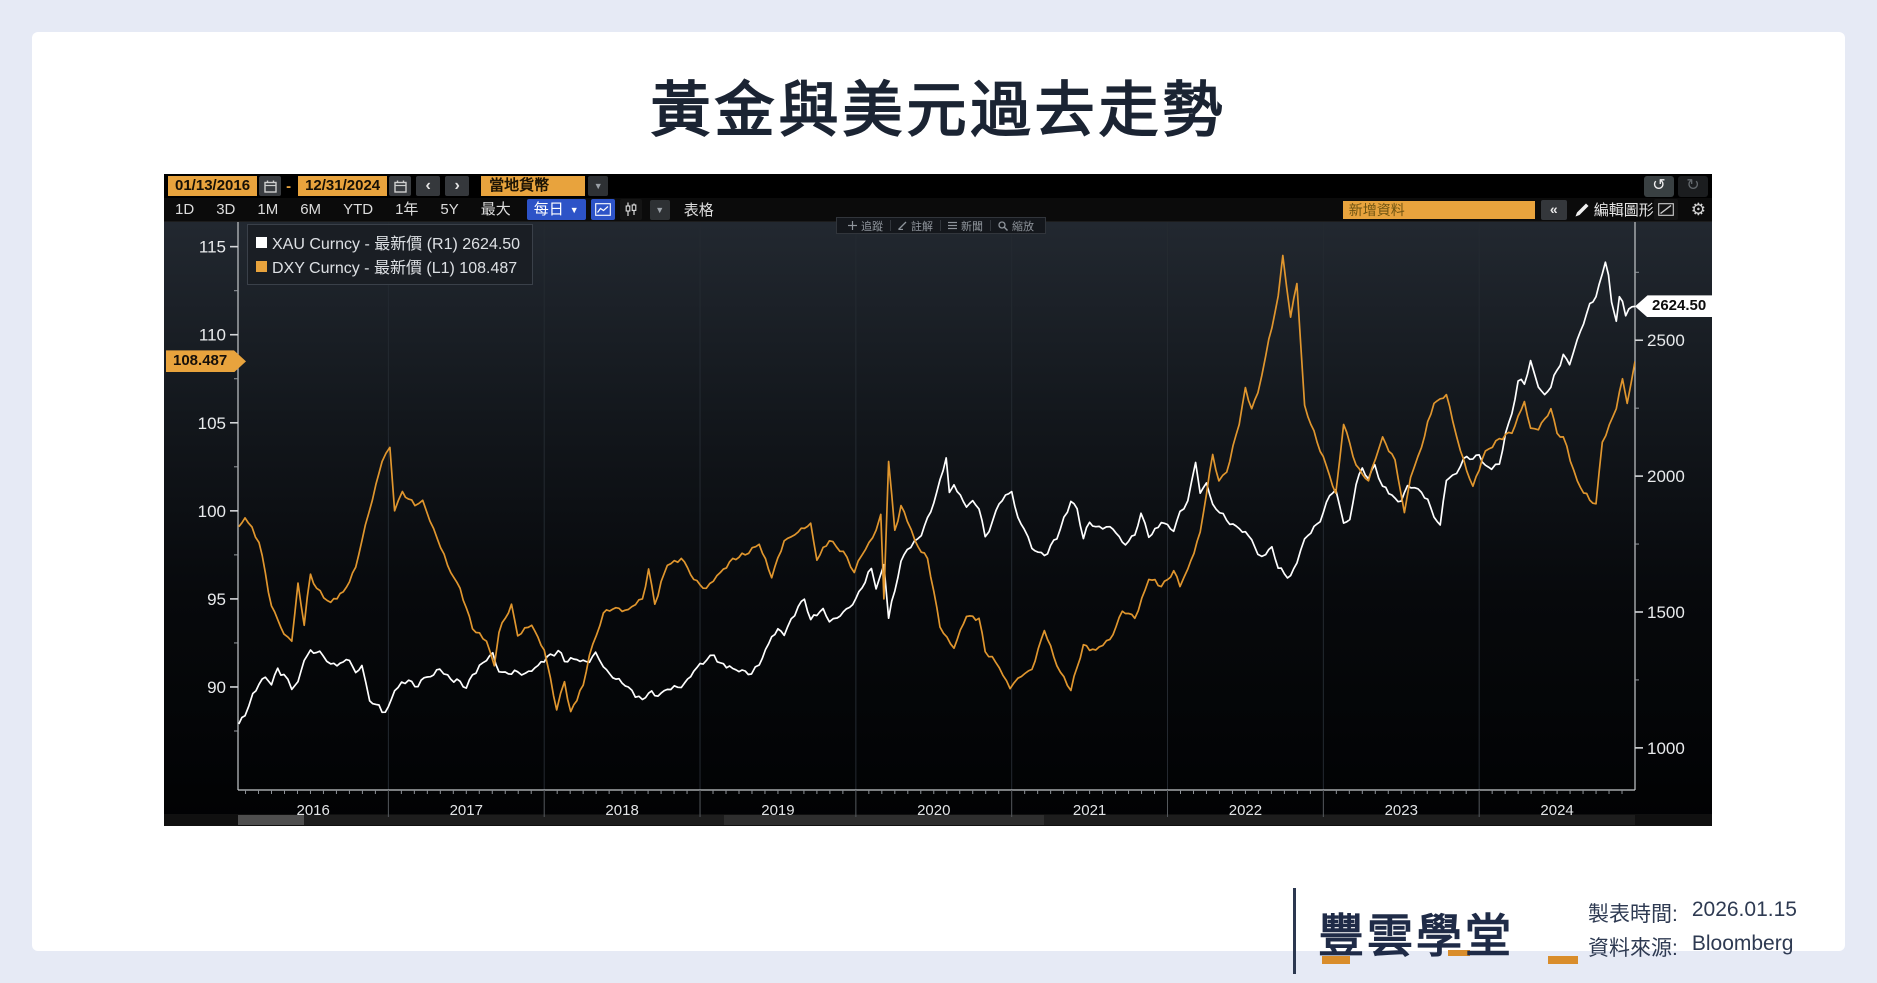 The image size is (1877, 983). What do you see at coordinates (548, 209) in the screenshot?
I see `period-label: 每日` at bounding box center [548, 209].